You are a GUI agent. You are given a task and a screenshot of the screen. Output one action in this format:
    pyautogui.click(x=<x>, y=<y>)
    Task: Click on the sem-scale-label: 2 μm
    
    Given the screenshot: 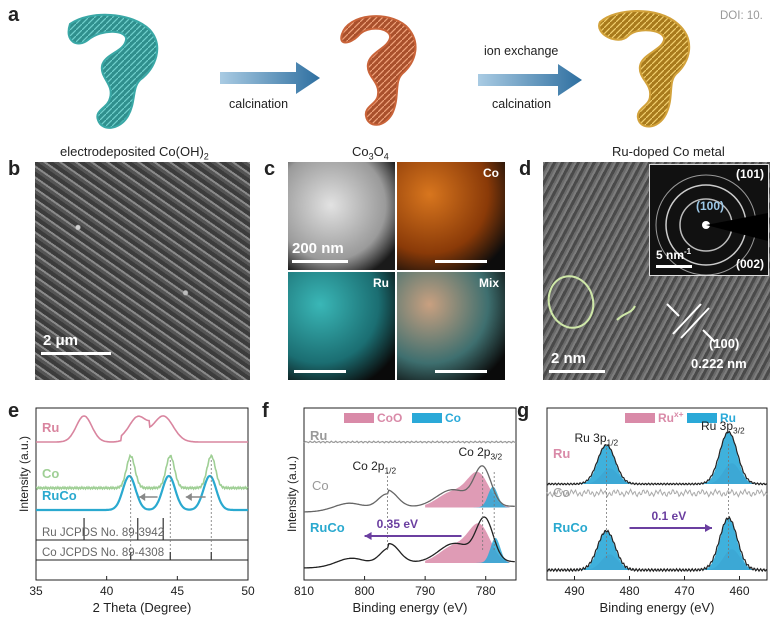 What is the action you would take?
    pyautogui.click(x=61, y=340)
    